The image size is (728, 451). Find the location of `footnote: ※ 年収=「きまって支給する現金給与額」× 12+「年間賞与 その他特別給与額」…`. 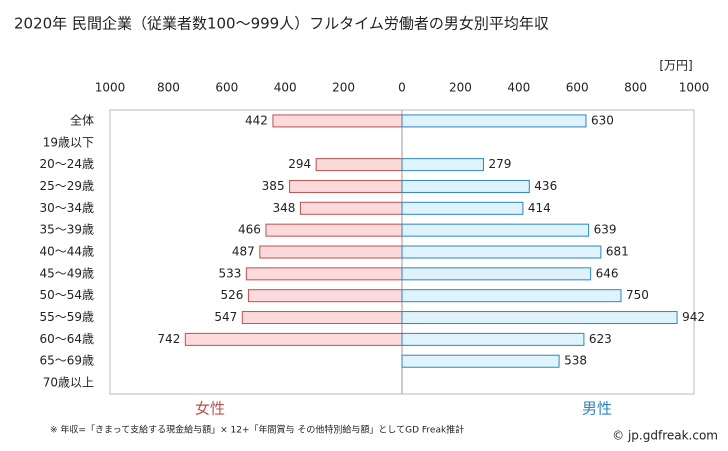

footnote: ※ 年収=「きまって支給する現金給与額」× 12+「年間賞与 その他特別給与額」… is located at coordinates (257, 430).